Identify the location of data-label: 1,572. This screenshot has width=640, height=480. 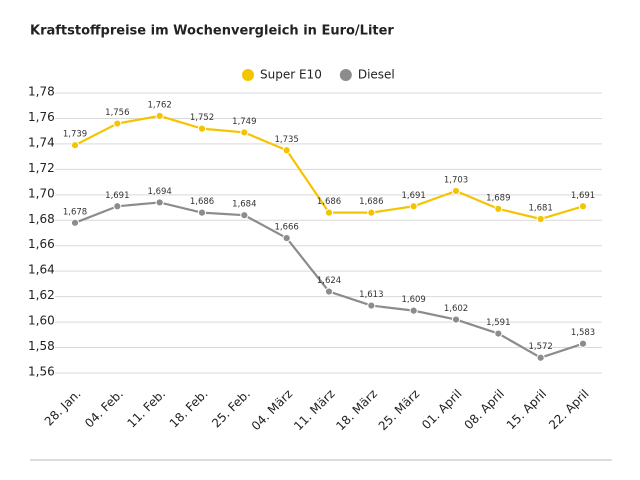
(540, 347).